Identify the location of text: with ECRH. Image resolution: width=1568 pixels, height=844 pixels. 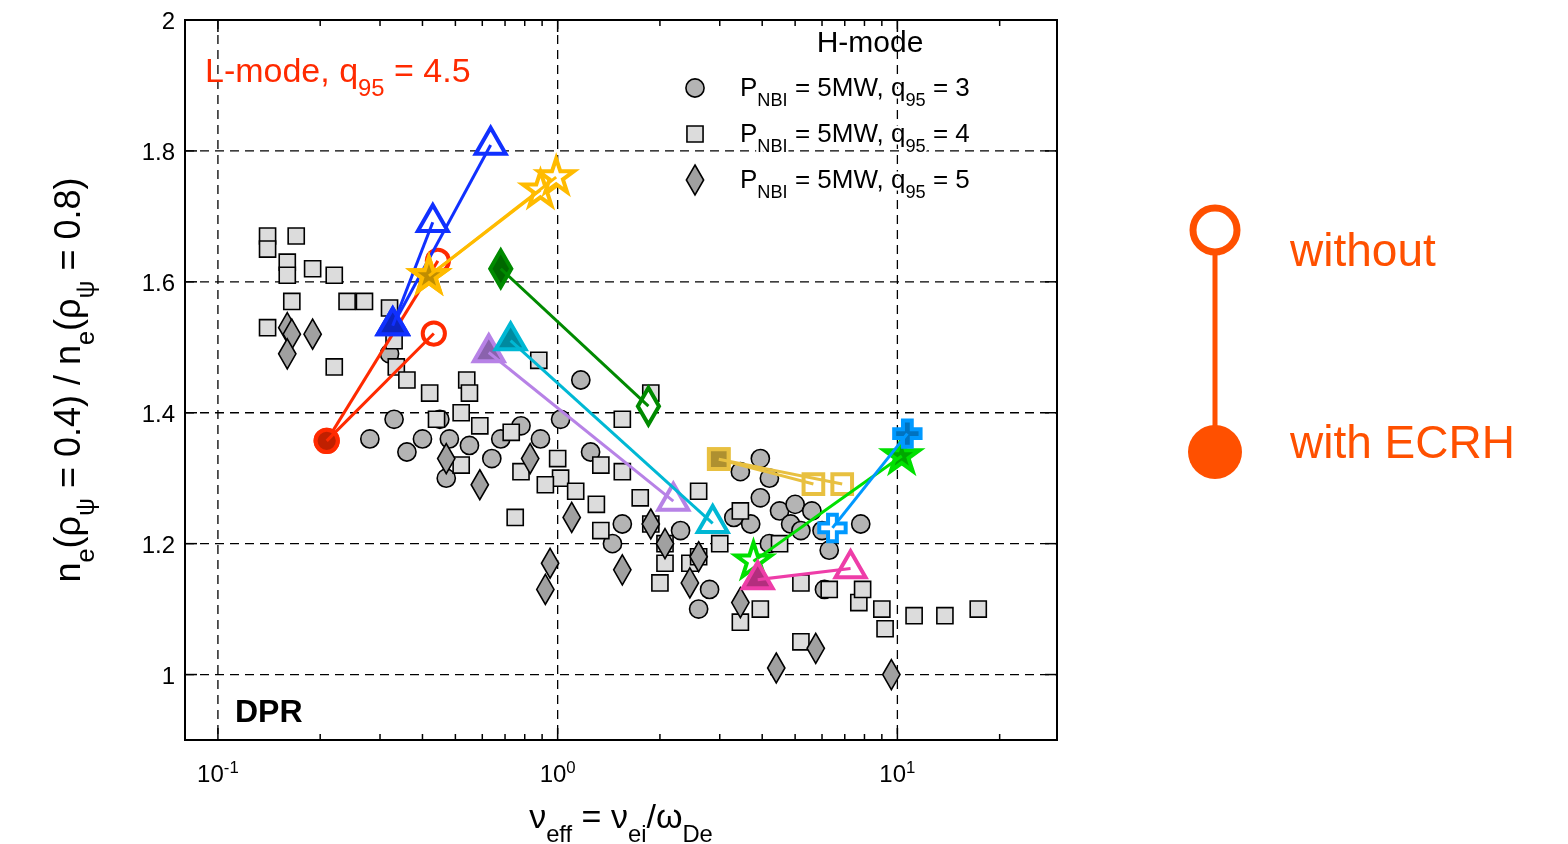
(1402, 442).